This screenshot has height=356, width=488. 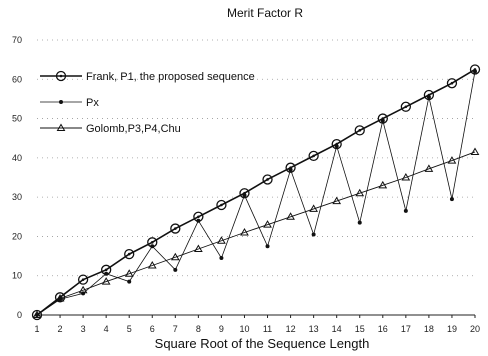 I want to click on y-tick-label: 10, so click(x=17, y=276).